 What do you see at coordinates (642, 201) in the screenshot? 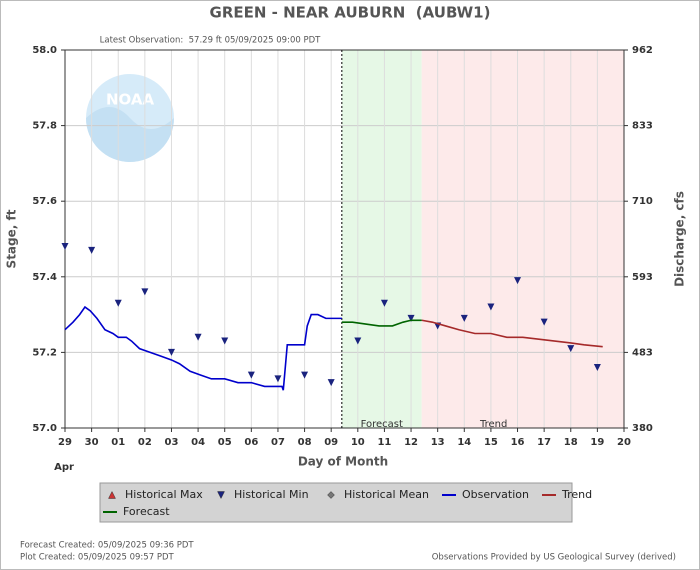
I see `y2-tick-label: 710` at bounding box center [642, 201].